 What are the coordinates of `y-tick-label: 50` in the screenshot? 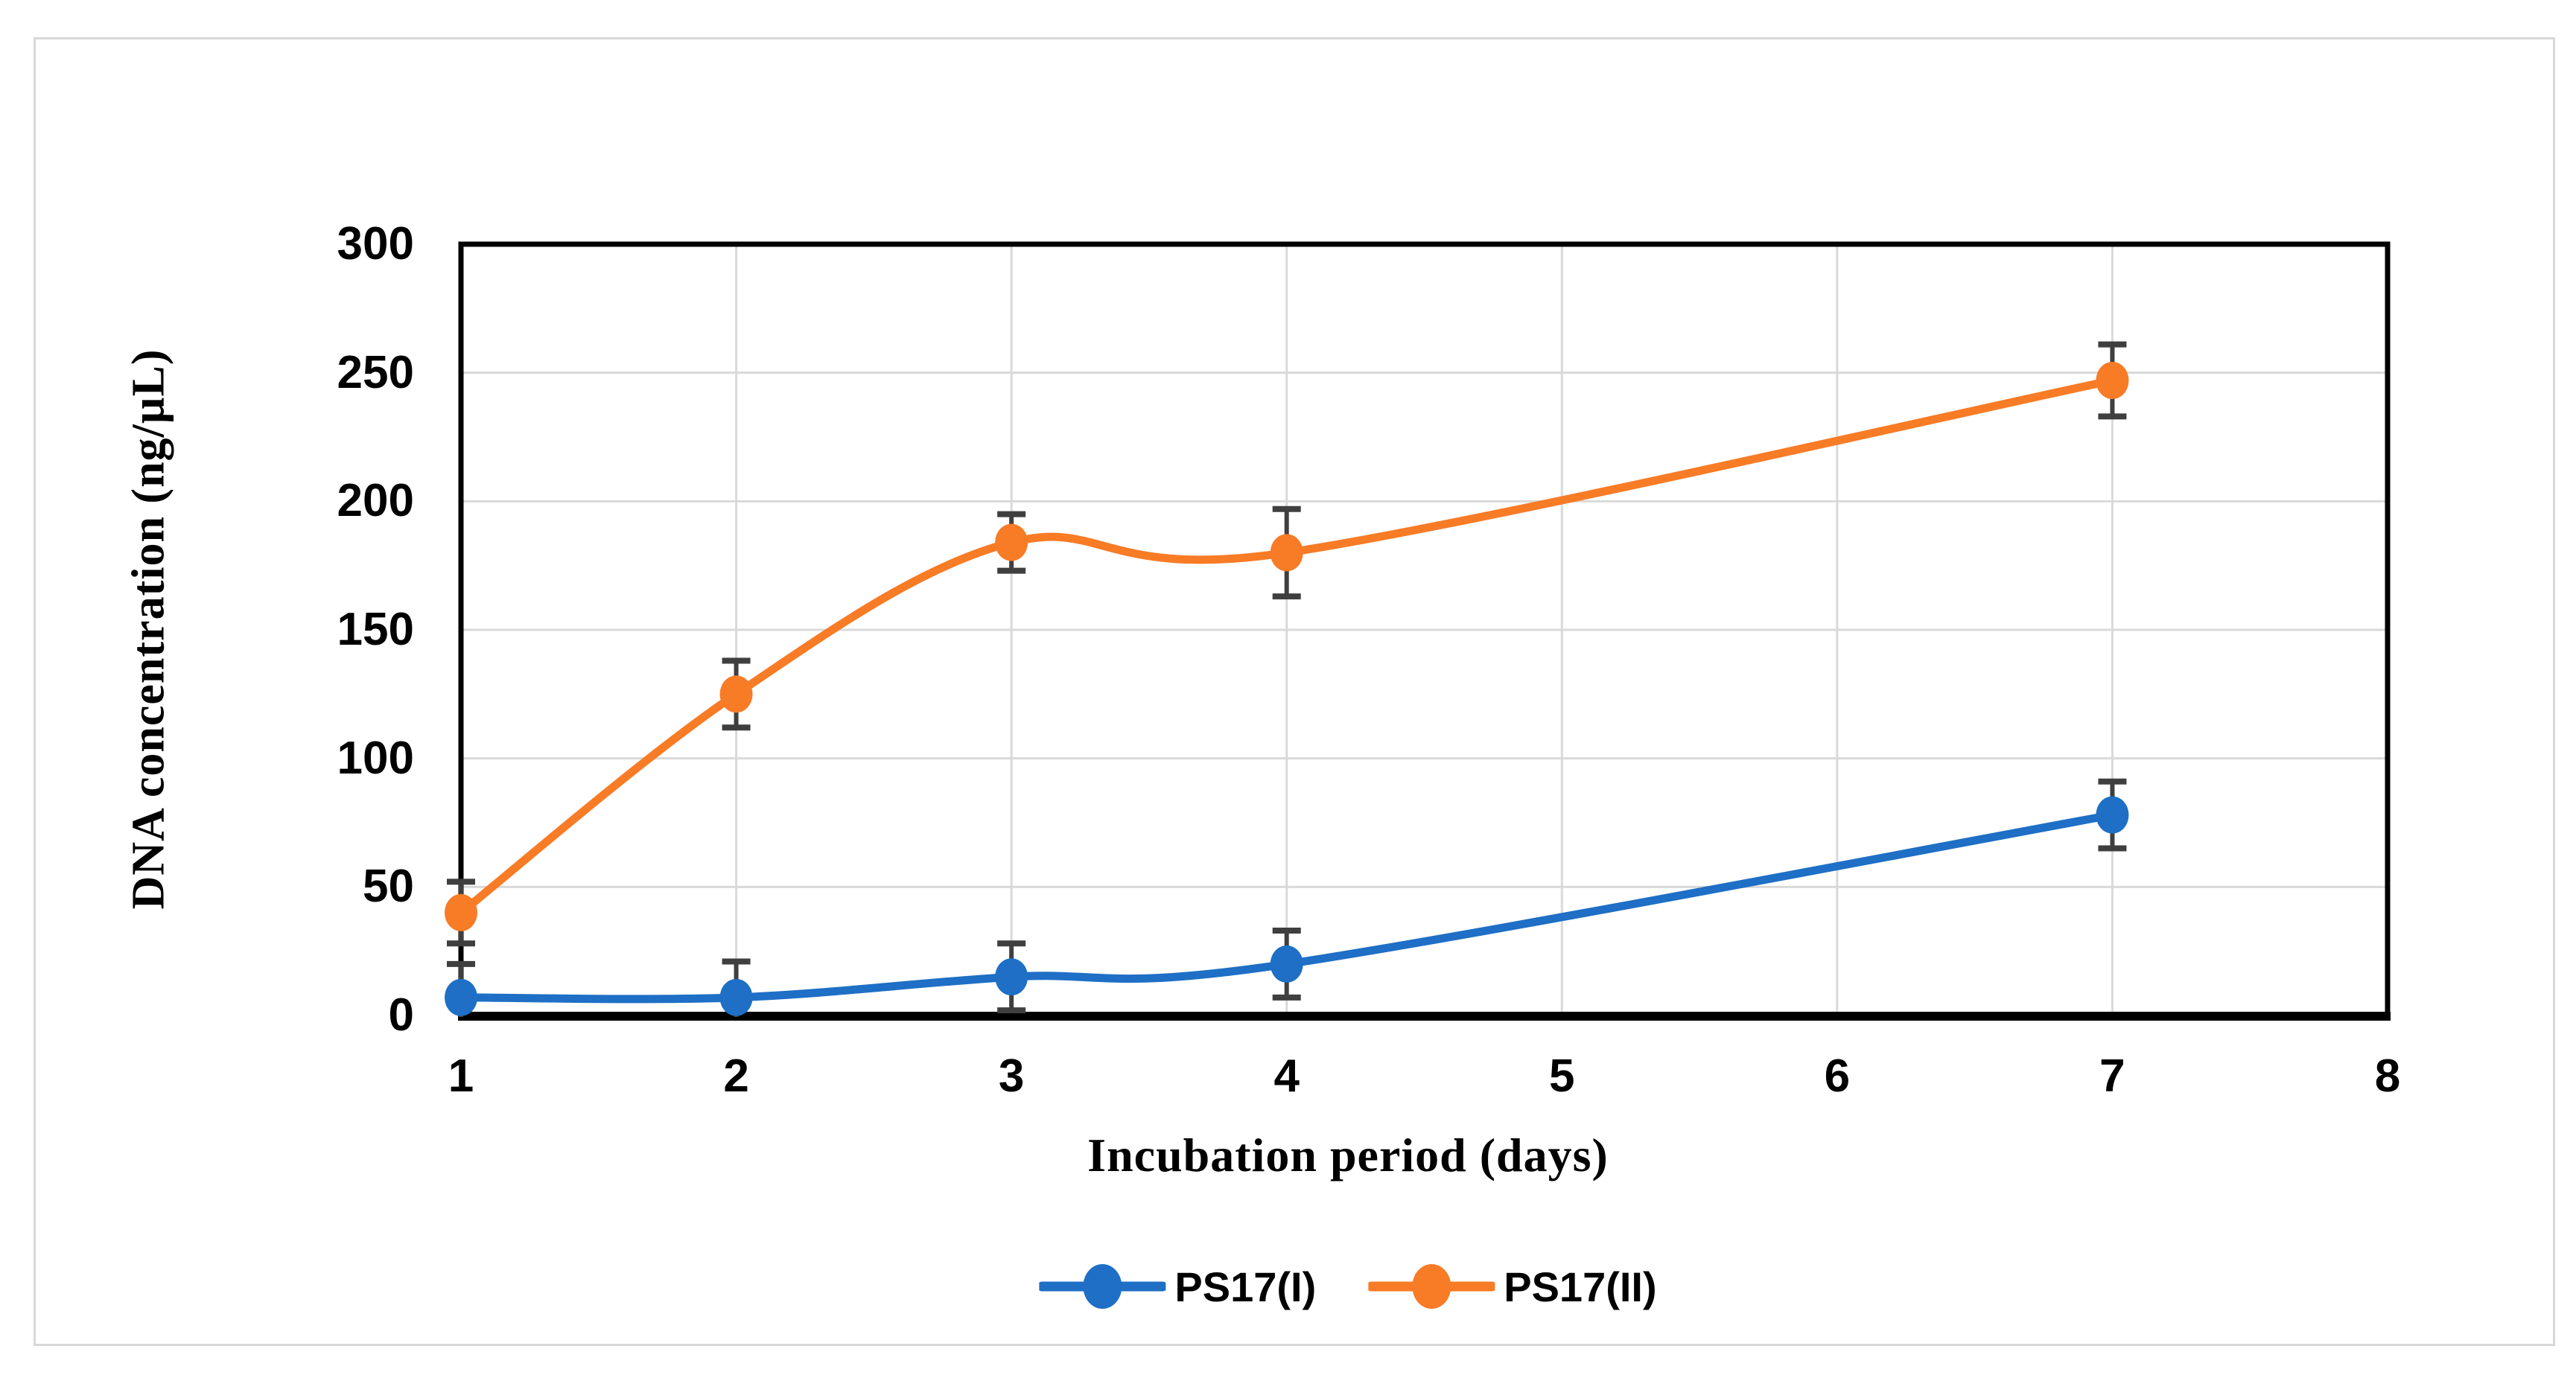 It's located at (388, 887).